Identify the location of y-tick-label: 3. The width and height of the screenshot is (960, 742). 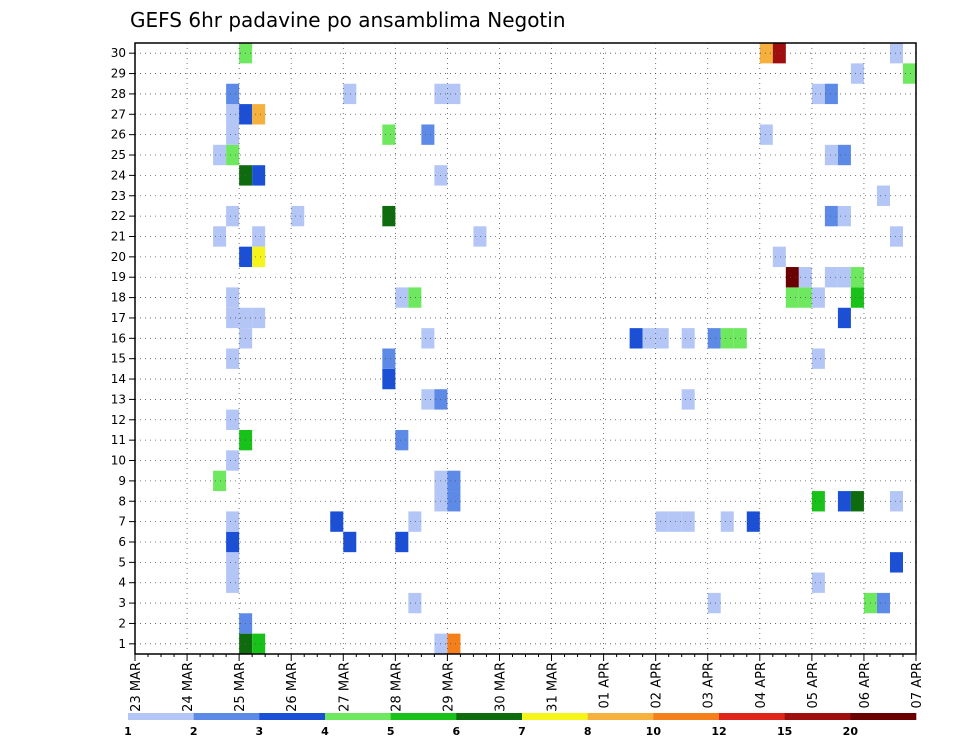
(122, 603).